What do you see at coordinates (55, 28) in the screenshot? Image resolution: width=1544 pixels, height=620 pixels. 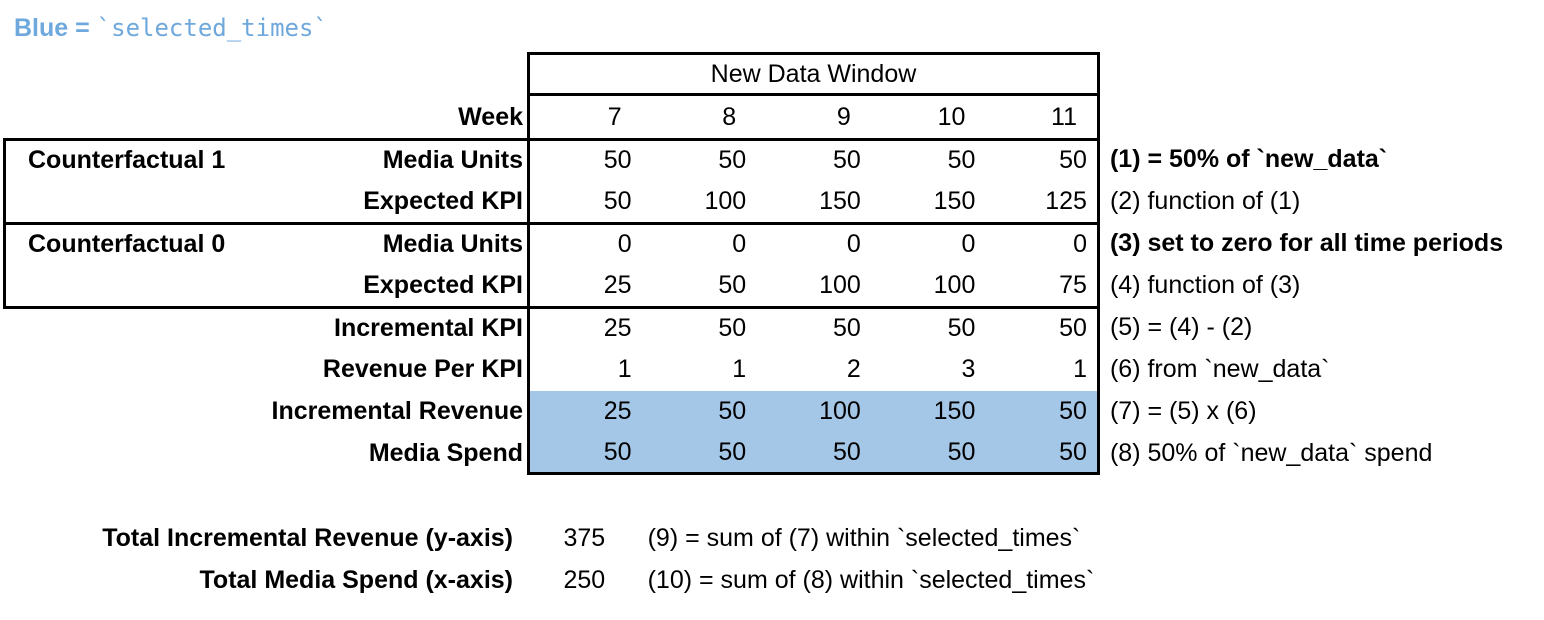 I see `legend-text: Blue =` at bounding box center [55, 28].